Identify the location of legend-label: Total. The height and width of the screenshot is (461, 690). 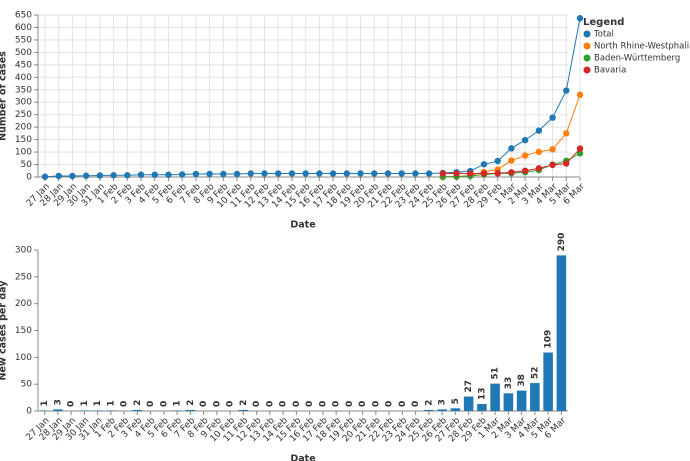
(603, 35).